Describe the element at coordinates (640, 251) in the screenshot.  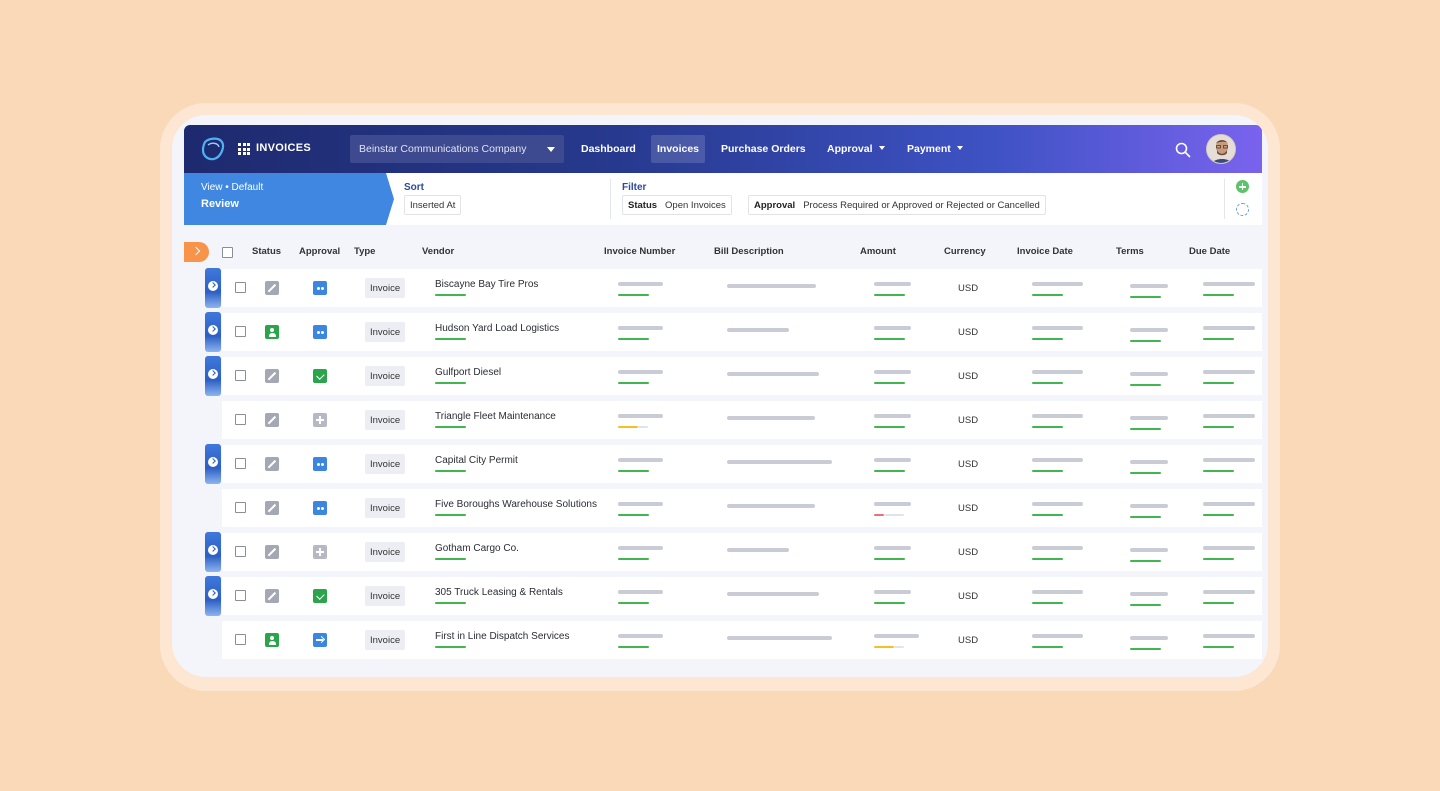
I see `col-invoice-number: Invoice Number` at that location.